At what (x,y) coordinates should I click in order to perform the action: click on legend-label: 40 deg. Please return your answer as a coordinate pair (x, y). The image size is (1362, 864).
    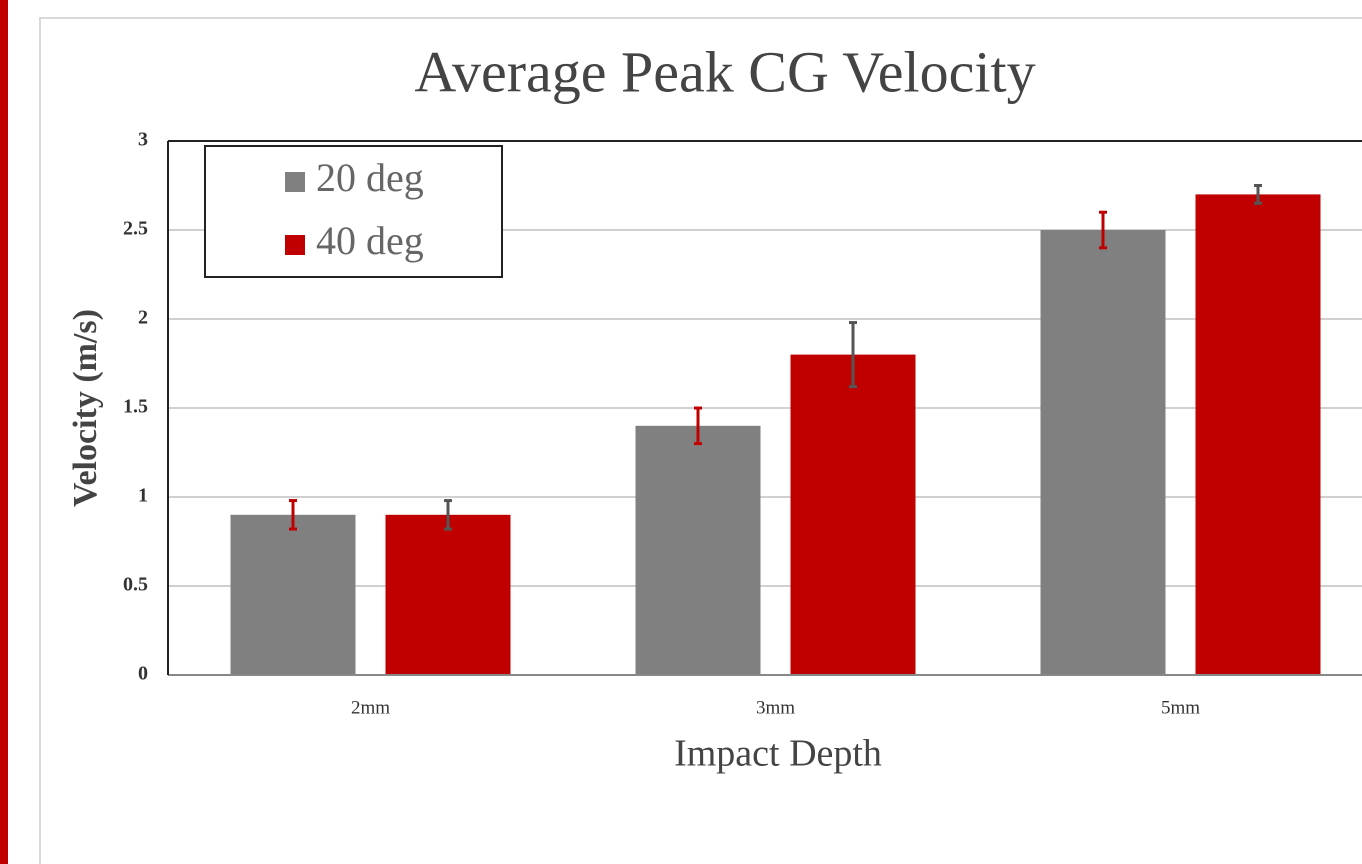
    Looking at the image, I should click on (370, 240).